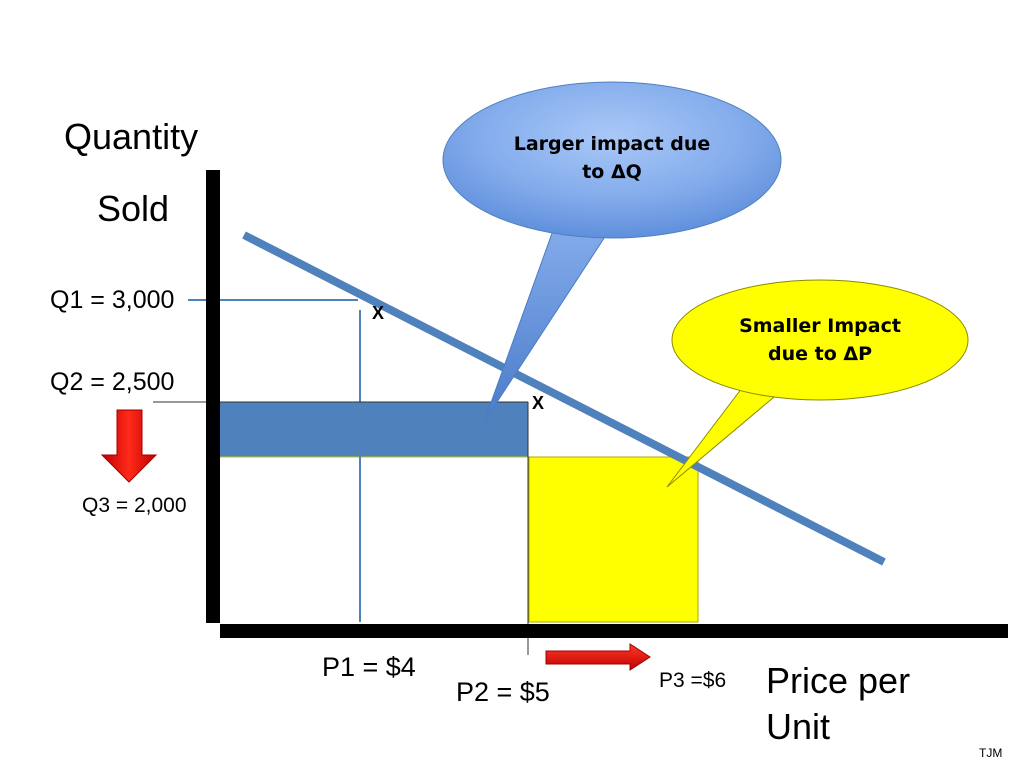  Describe the element at coordinates (213, 396) in the screenshot. I see `y-axis` at that location.